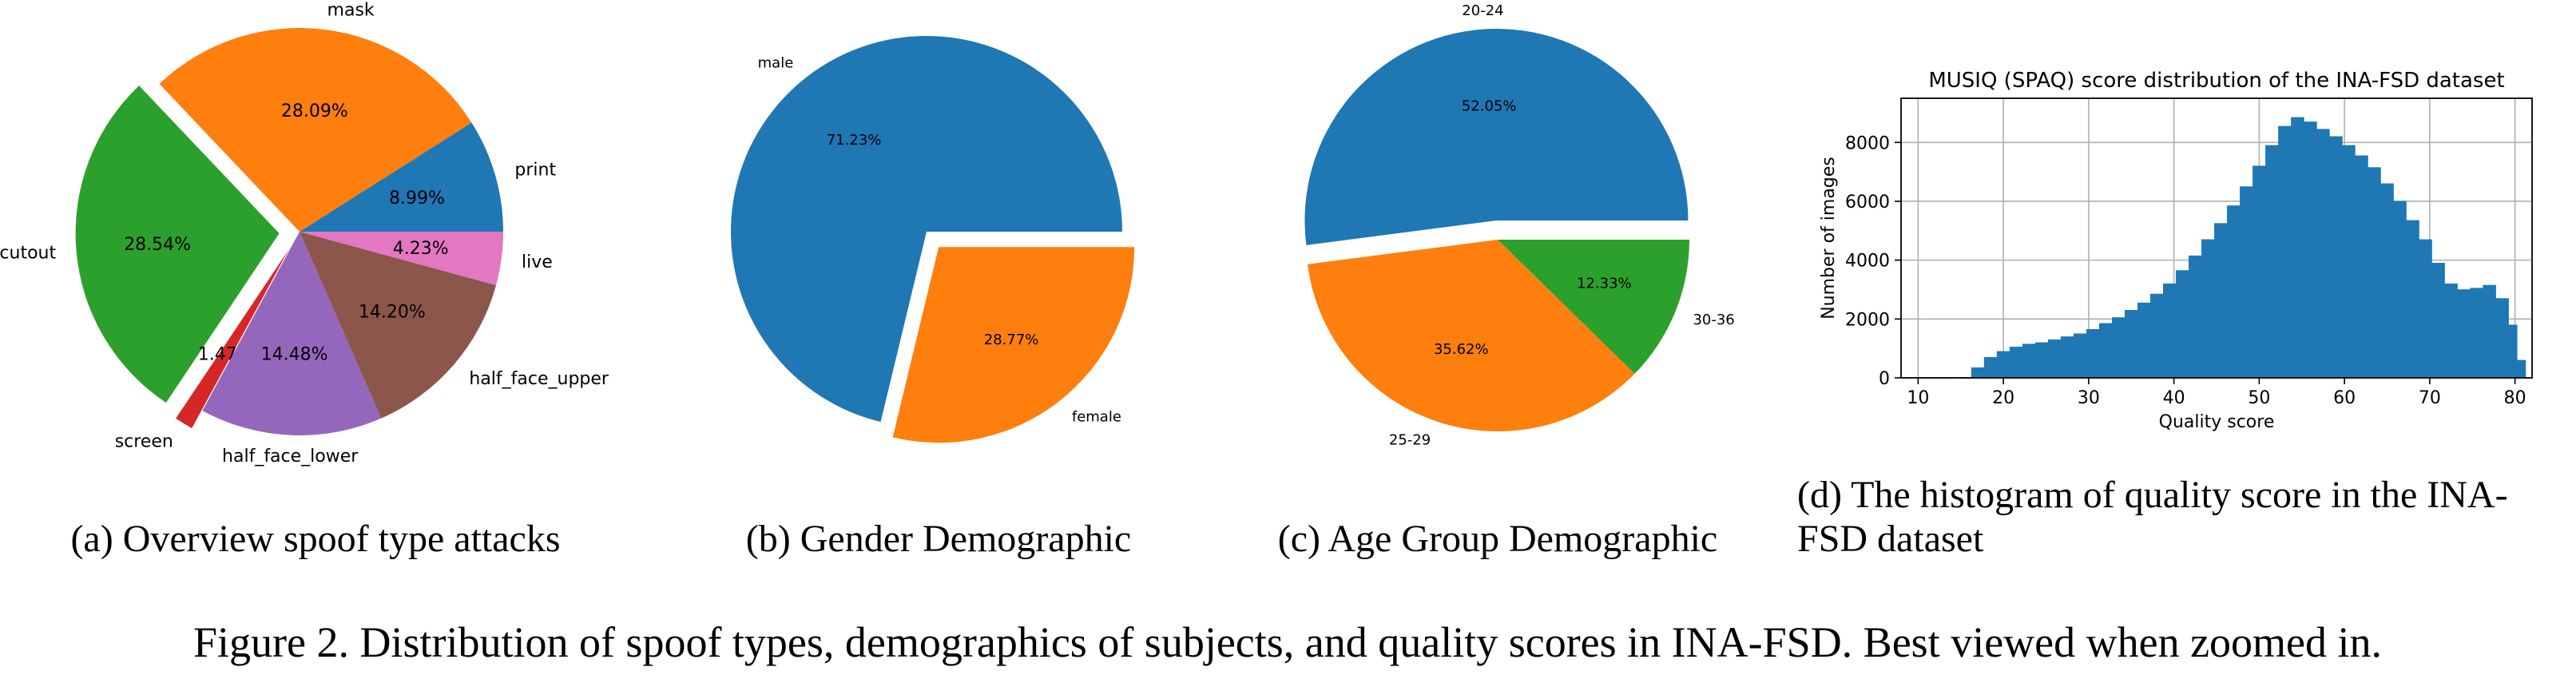  Describe the element at coordinates (776, 63) in the screenshot. I see `slice-label-male: male` at that location.